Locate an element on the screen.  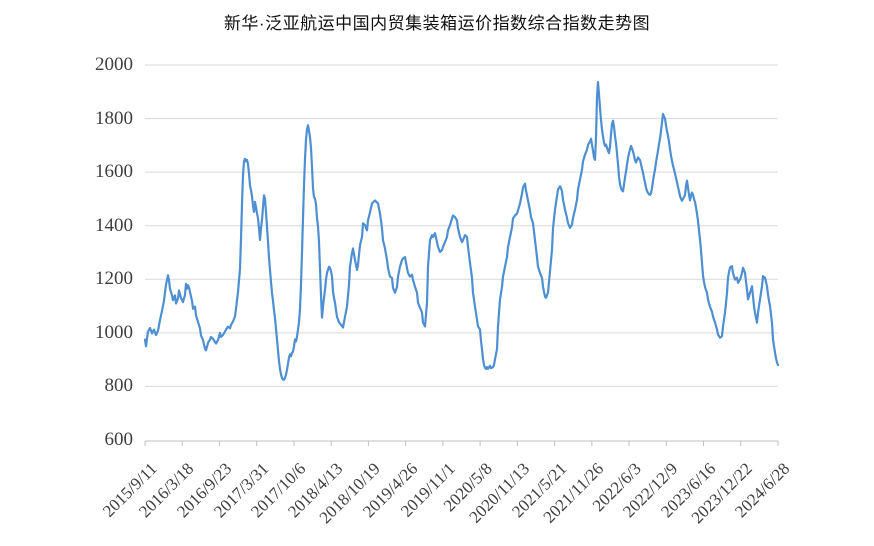
y-axis-tick-label: 800 is located at coordinates (119, 386).